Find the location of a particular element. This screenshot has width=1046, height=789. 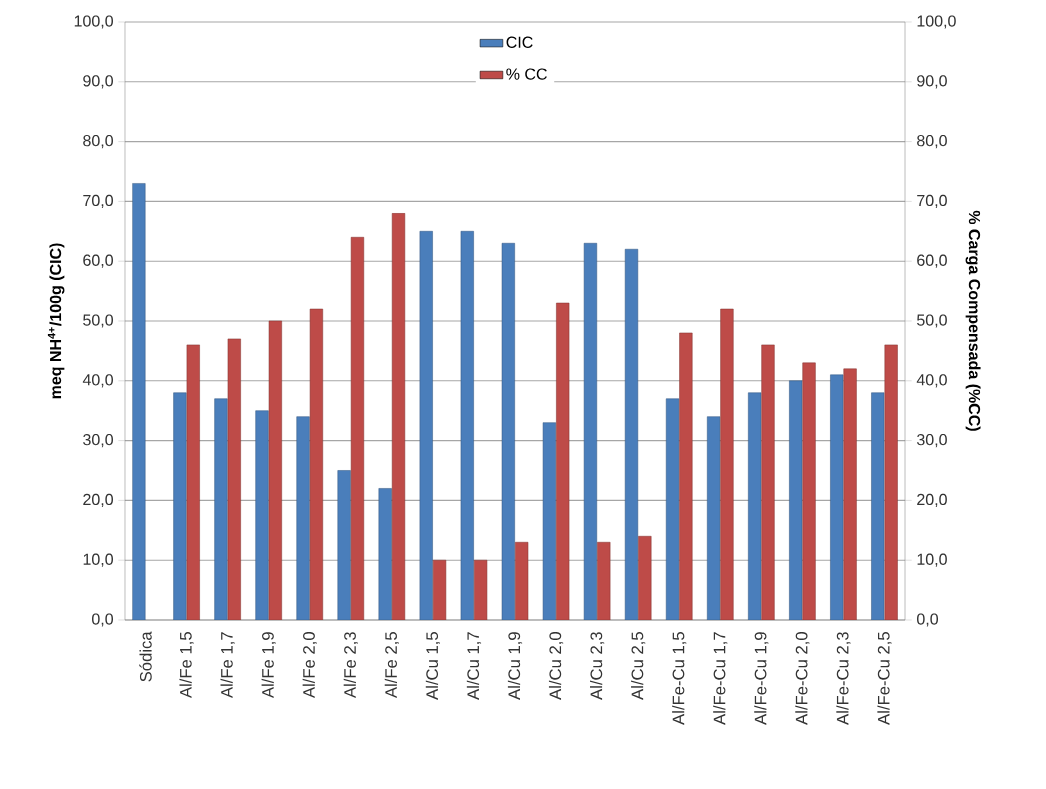

legend-label: % CC is located at coordinates (526, 74).